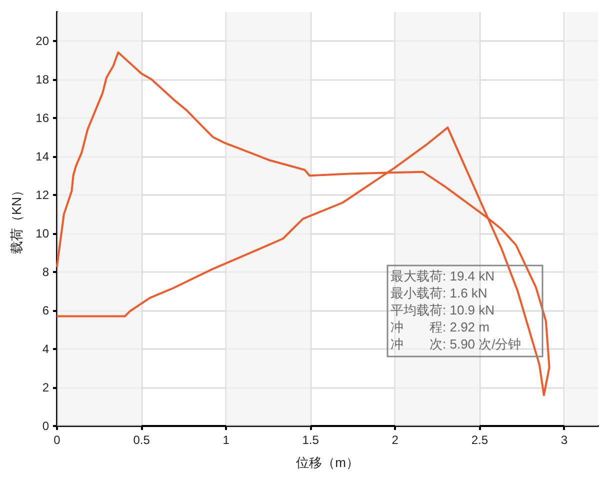 The width and height of the screenshot is (600, 479). I want to click on annotation: 最大载荷: 19.4 kN, so click(442, 276).